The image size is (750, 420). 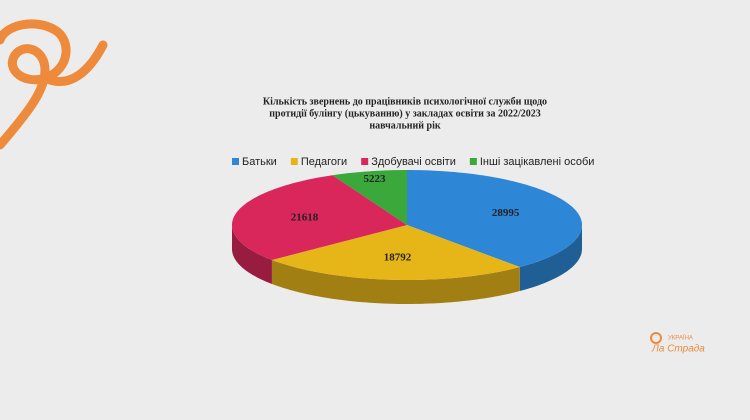 I want to click on value-label: 21618, so click(x=305, y=217).